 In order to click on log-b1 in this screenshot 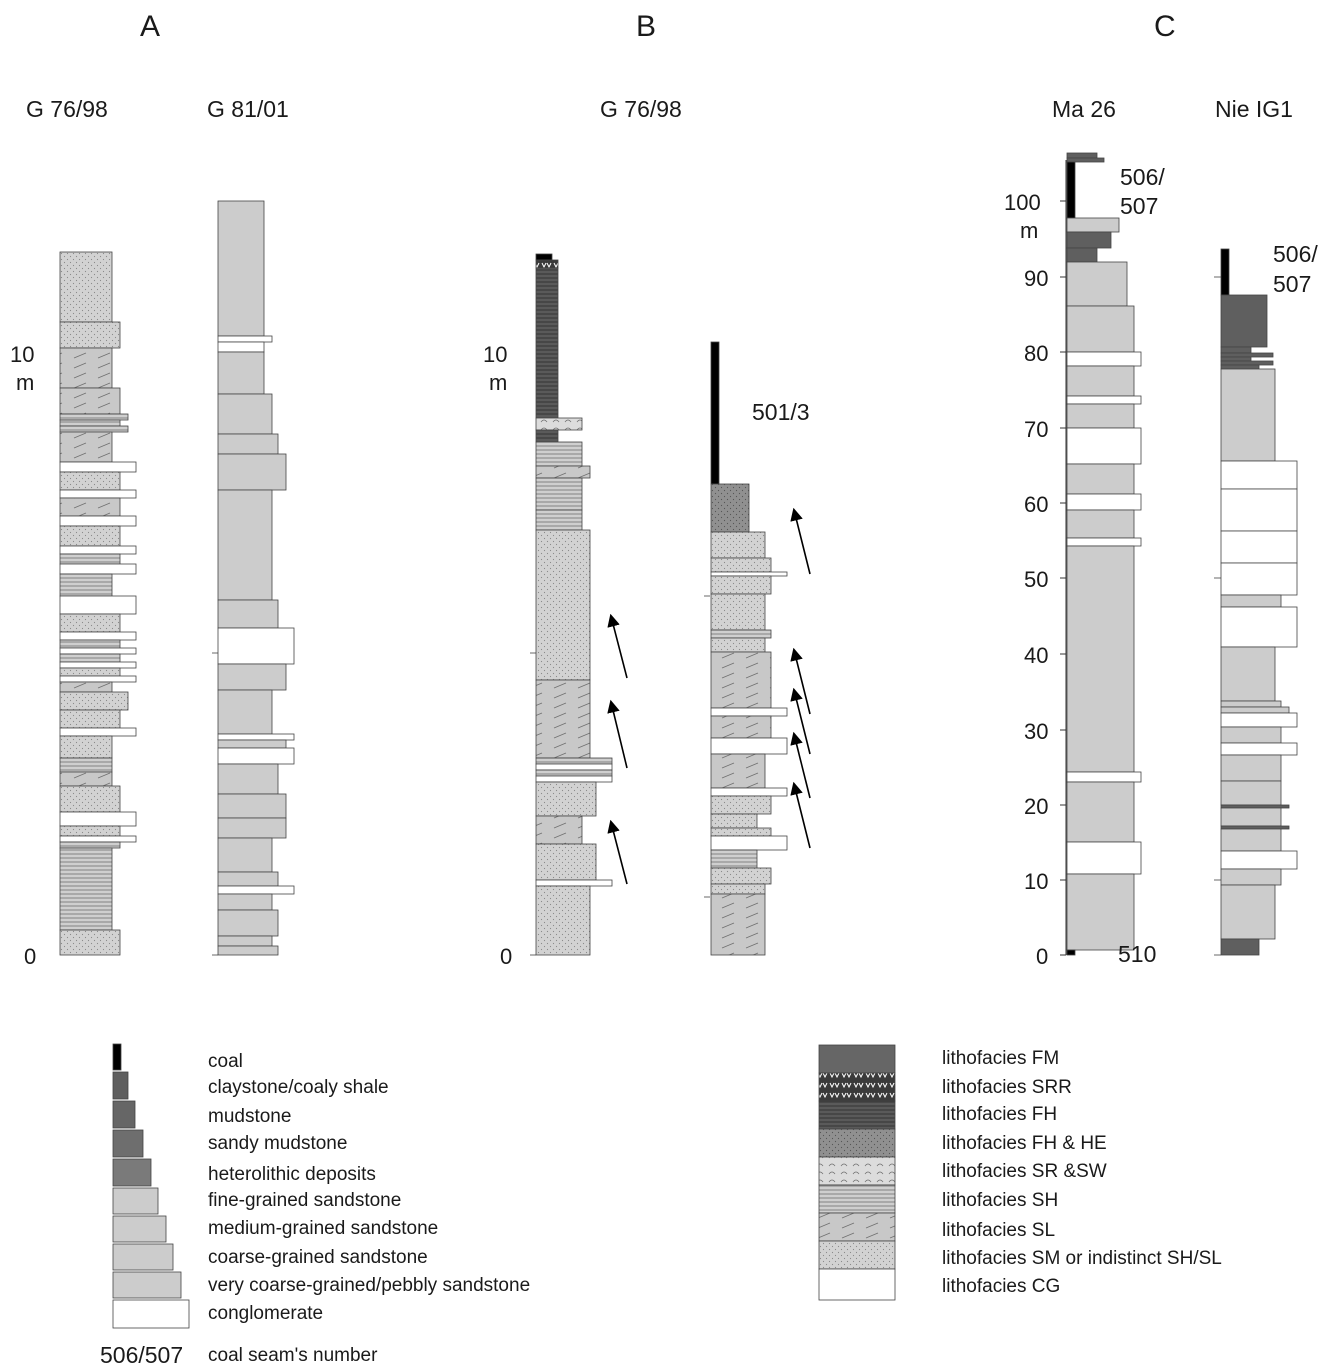, I will do `click(571, 604)`.